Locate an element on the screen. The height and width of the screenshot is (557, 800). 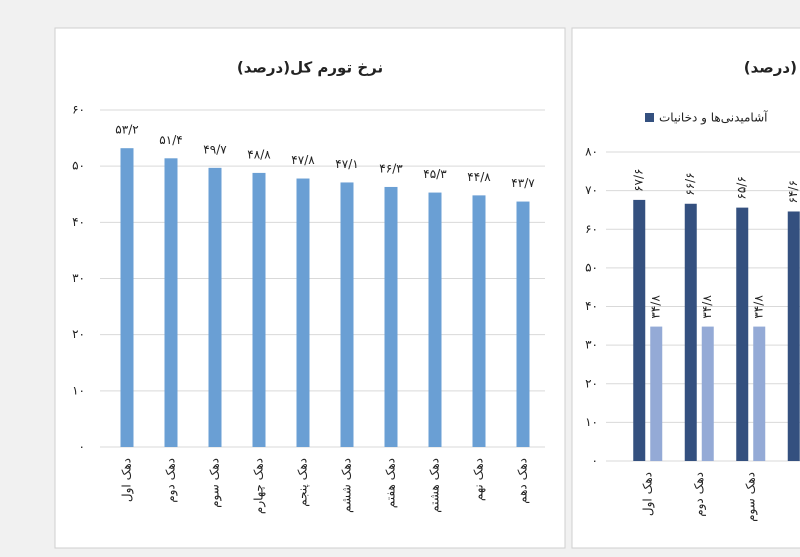
data-label: ۴۹/۷ is located at coordinates (215, 149).